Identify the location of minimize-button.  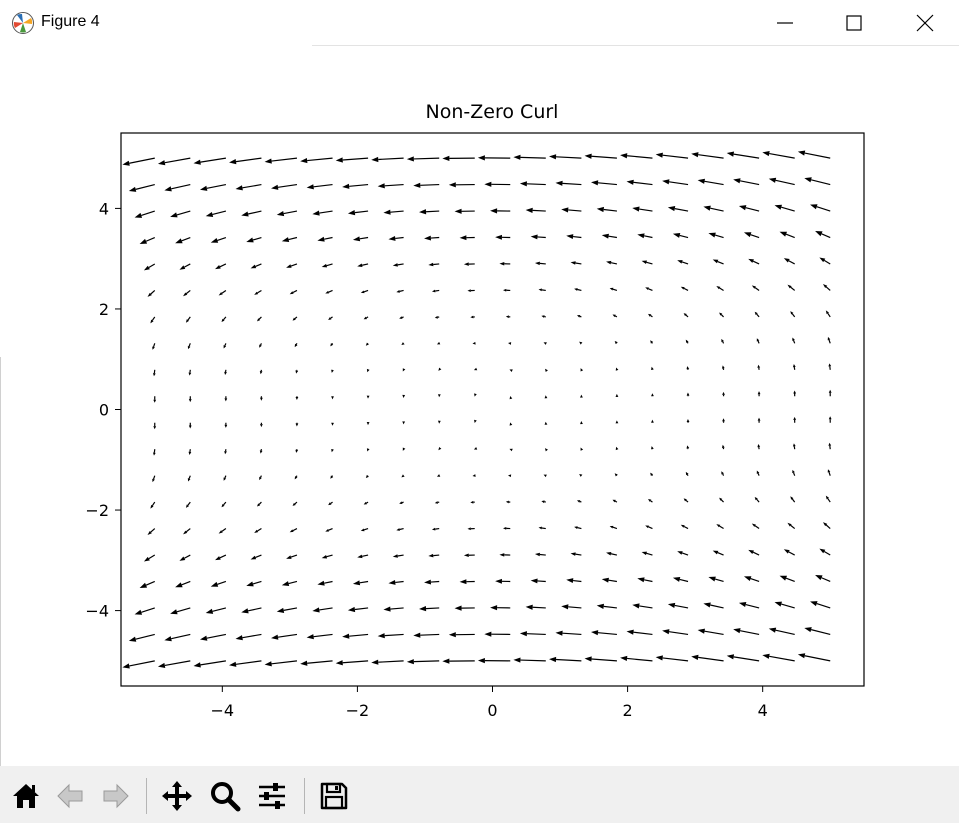
(785, 23).